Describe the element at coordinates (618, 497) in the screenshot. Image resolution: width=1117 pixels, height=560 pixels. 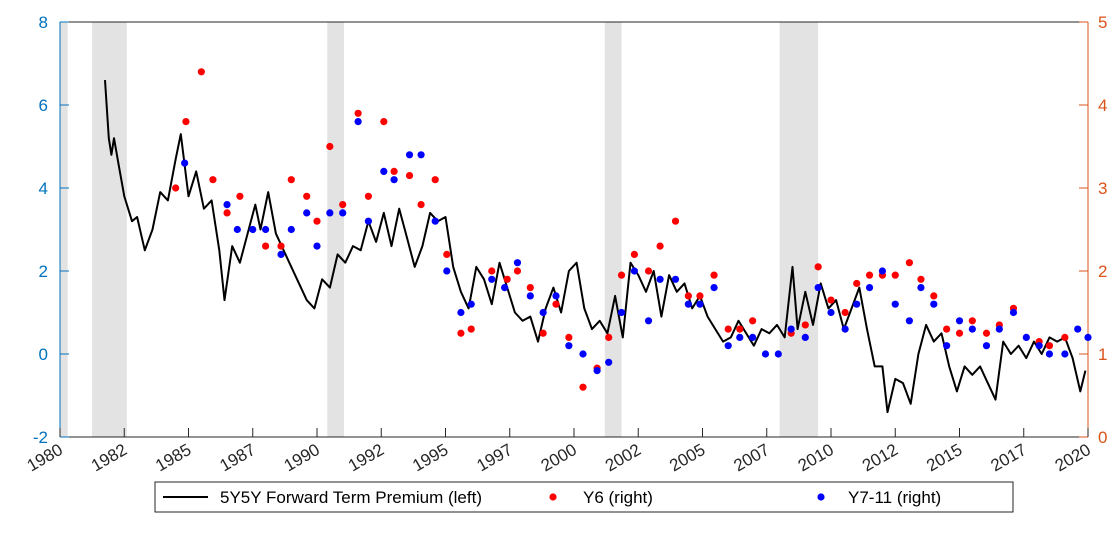
I see `legend-label: Y6 (right)` at that location.